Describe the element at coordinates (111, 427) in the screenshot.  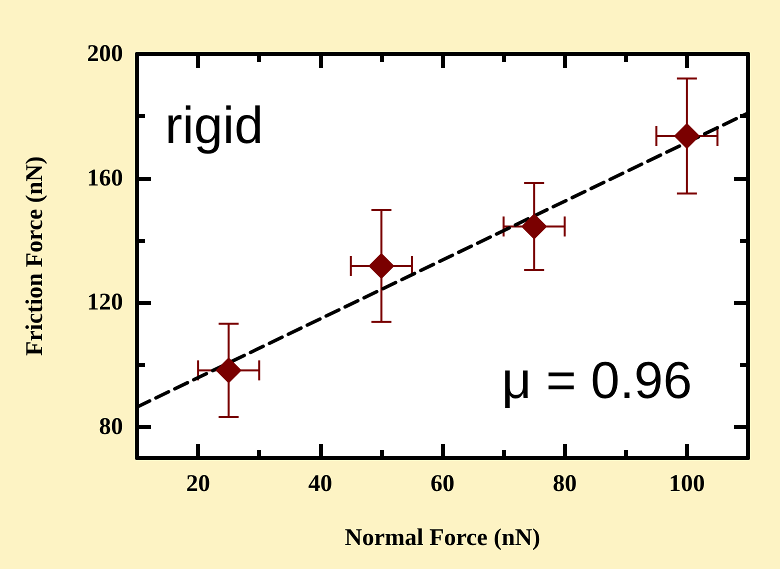
I see `y-tick-label: 80` at that location.